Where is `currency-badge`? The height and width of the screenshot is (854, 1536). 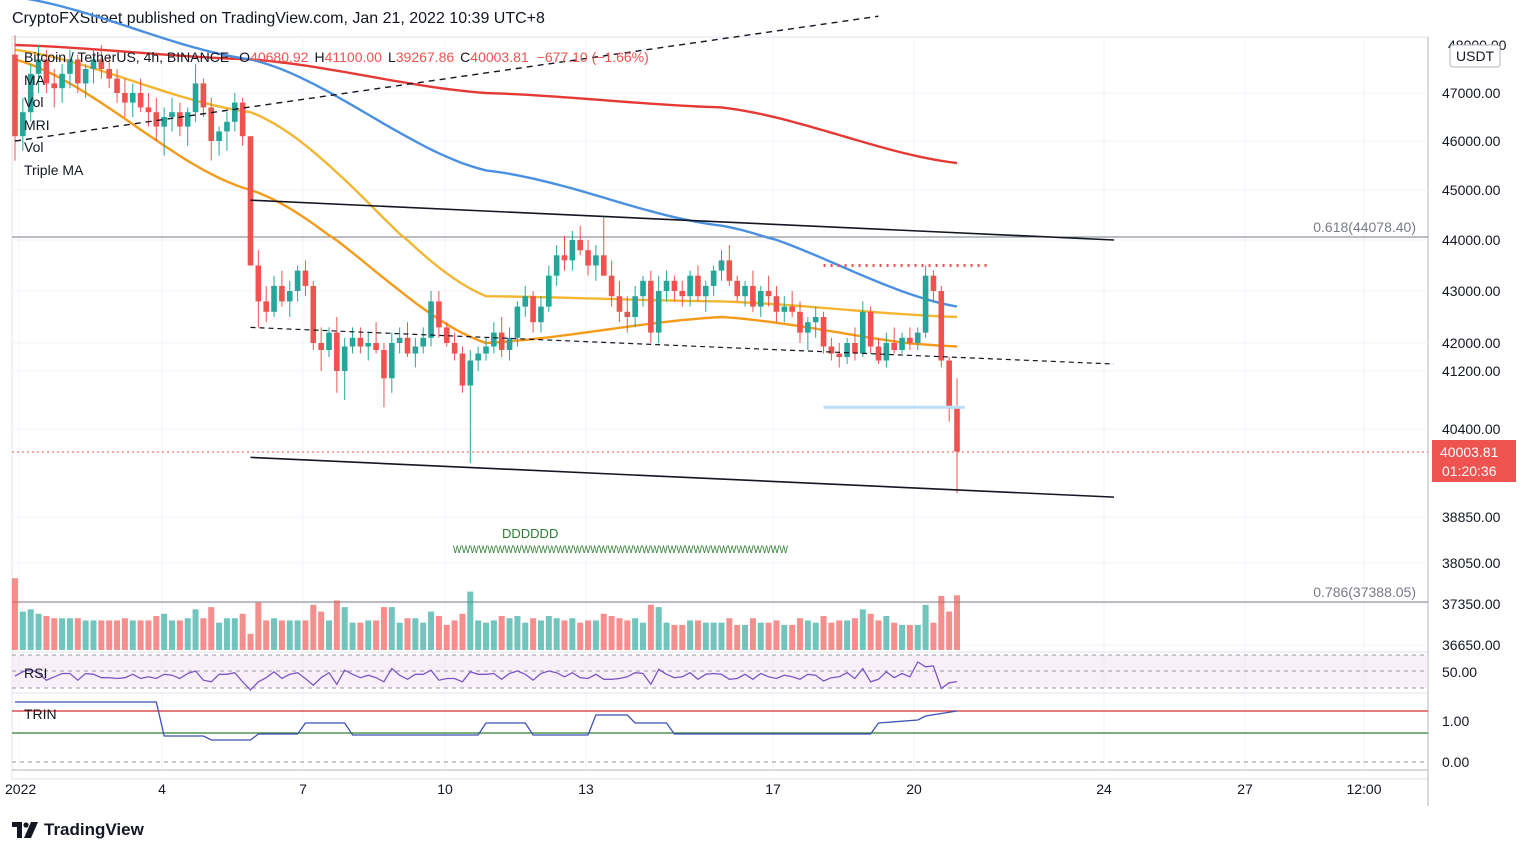
currency-badge is located at coordinates (1475, 56).